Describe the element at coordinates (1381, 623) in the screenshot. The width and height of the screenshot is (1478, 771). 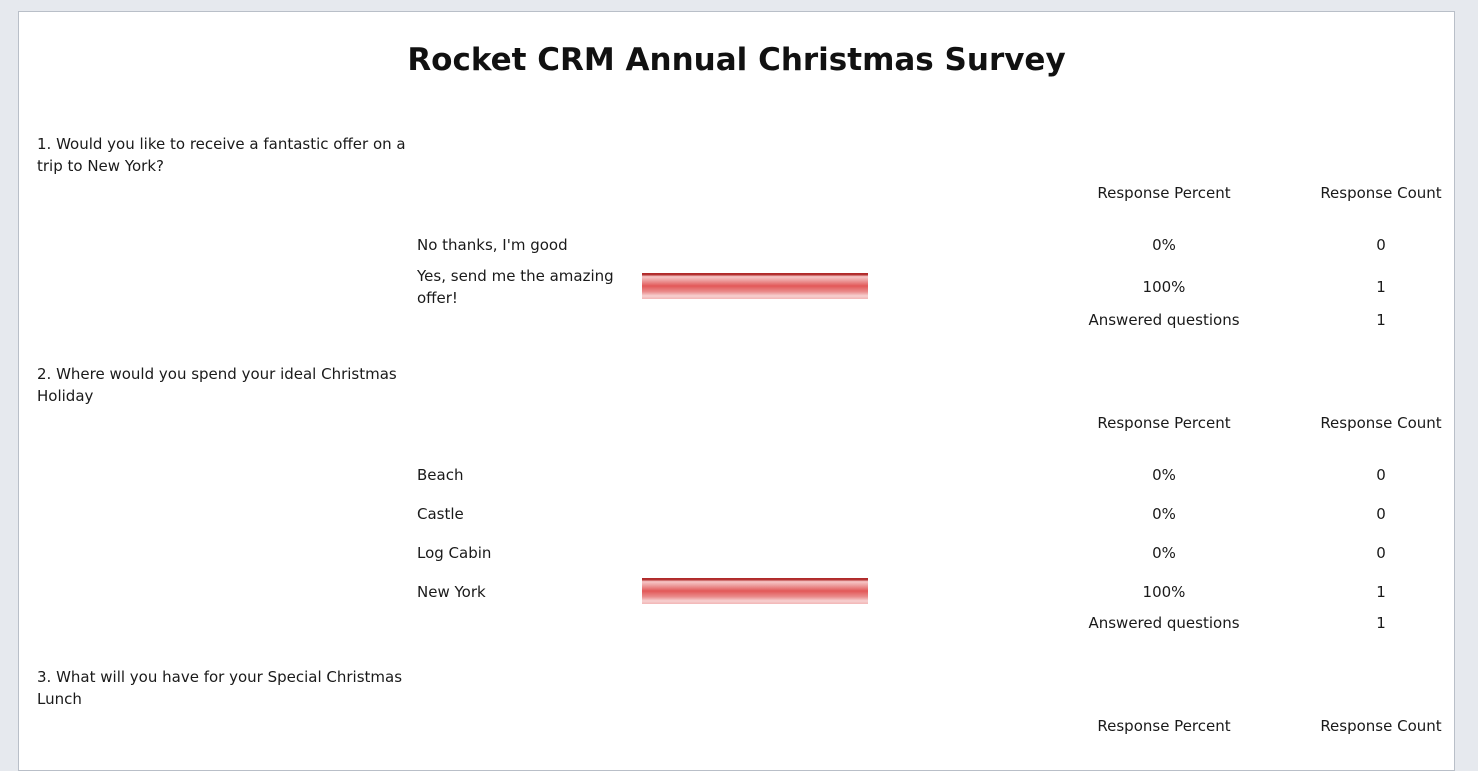
I see `question-2-answered-count: 1` at that location.